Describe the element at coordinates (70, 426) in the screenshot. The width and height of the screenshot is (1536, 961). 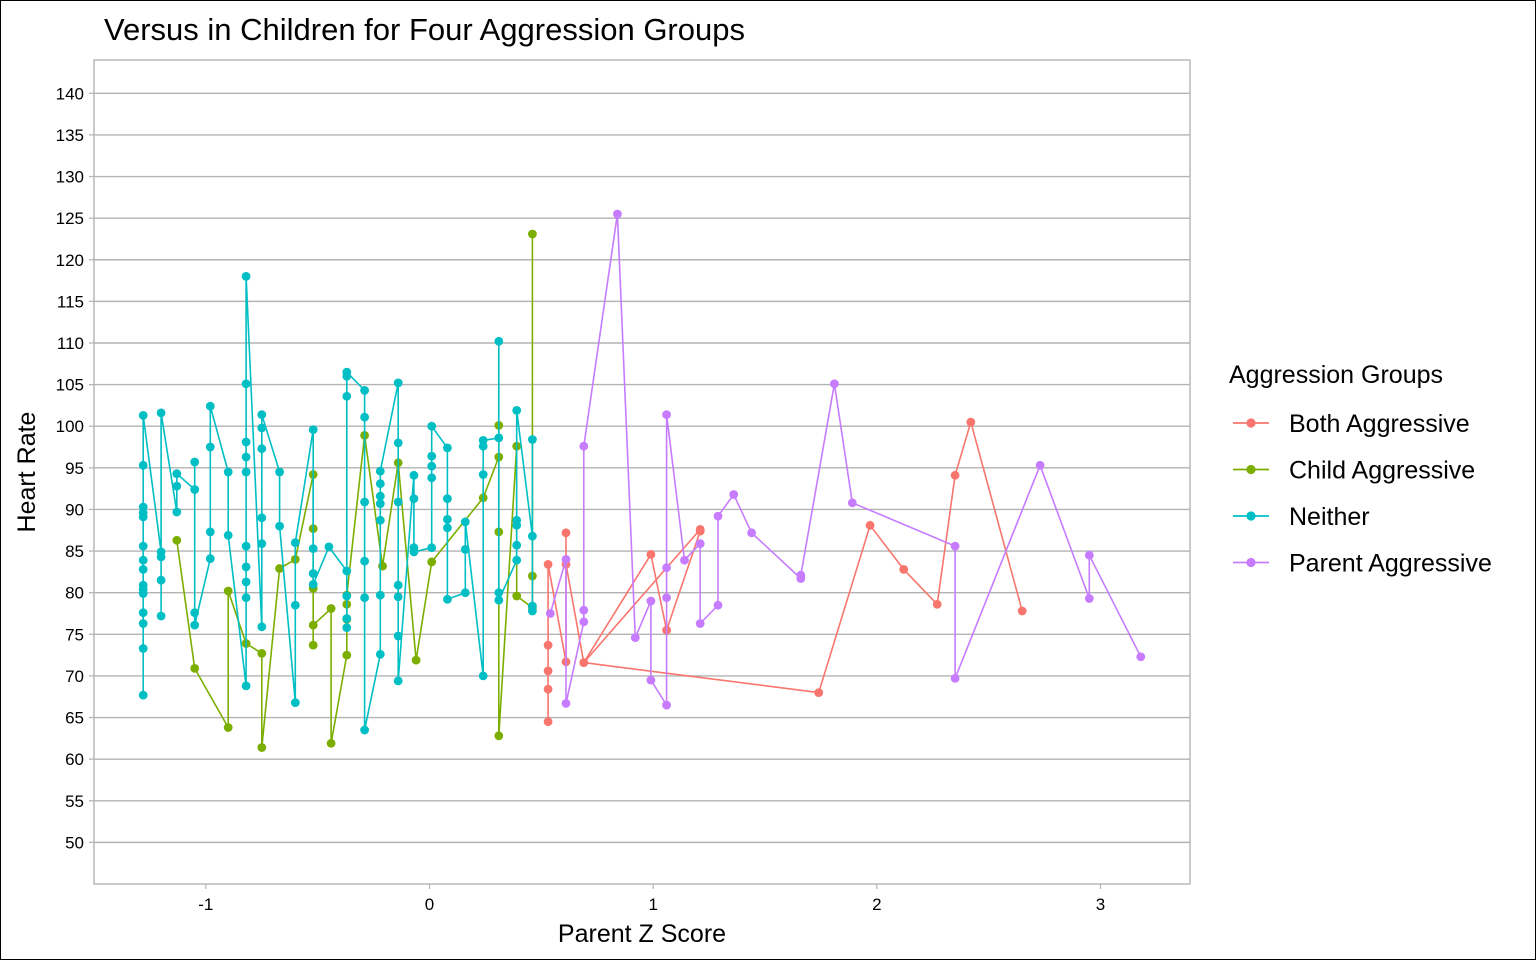
I see `y-tick-label: 100` at that location.